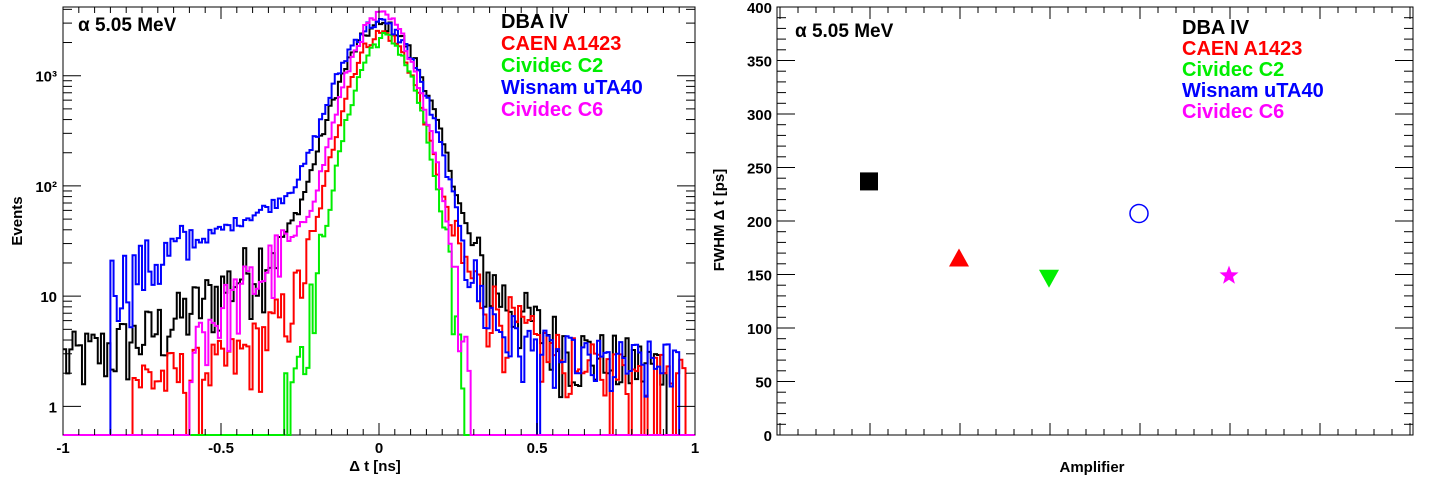  What do you see at coordinates (763, 383) in the screenshot?
I see `right-y-tick-label: 50` at bounding box center [763, 383].